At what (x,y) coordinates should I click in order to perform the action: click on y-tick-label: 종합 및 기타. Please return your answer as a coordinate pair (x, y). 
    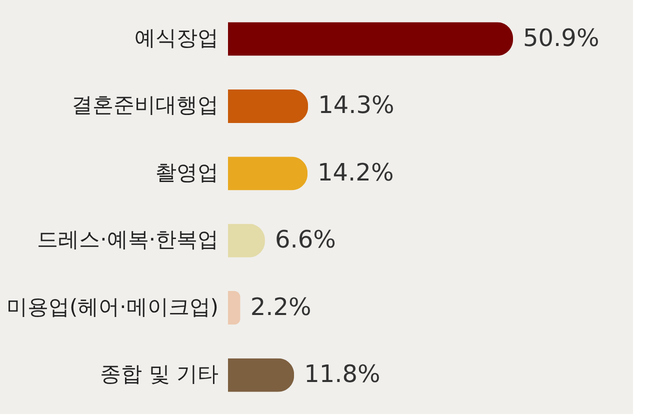
    Looking at the image, I should click on (159, 374).